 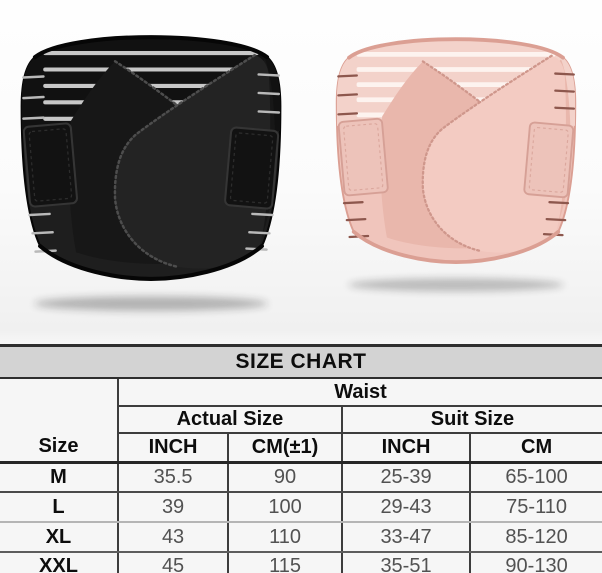 I want to click on suit-inch-value: 35-51, so click(x=406, y=562).